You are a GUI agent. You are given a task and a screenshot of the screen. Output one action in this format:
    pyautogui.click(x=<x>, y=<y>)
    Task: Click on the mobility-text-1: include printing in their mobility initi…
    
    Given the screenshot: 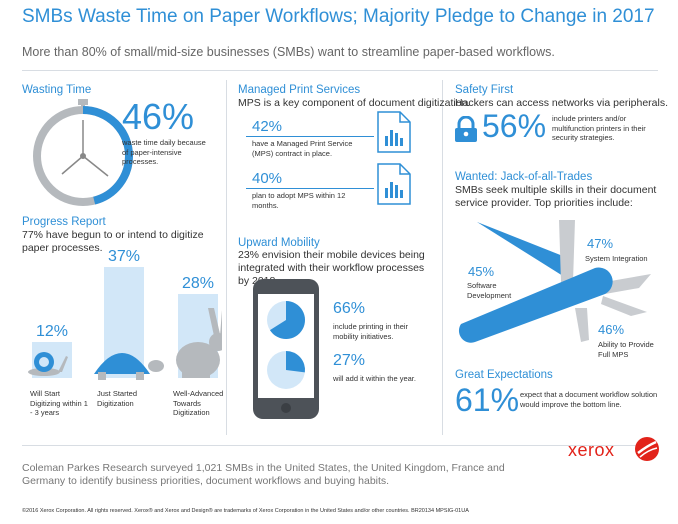 What is the action you would take?
    pyautogui.click(x=371, y=331)
    